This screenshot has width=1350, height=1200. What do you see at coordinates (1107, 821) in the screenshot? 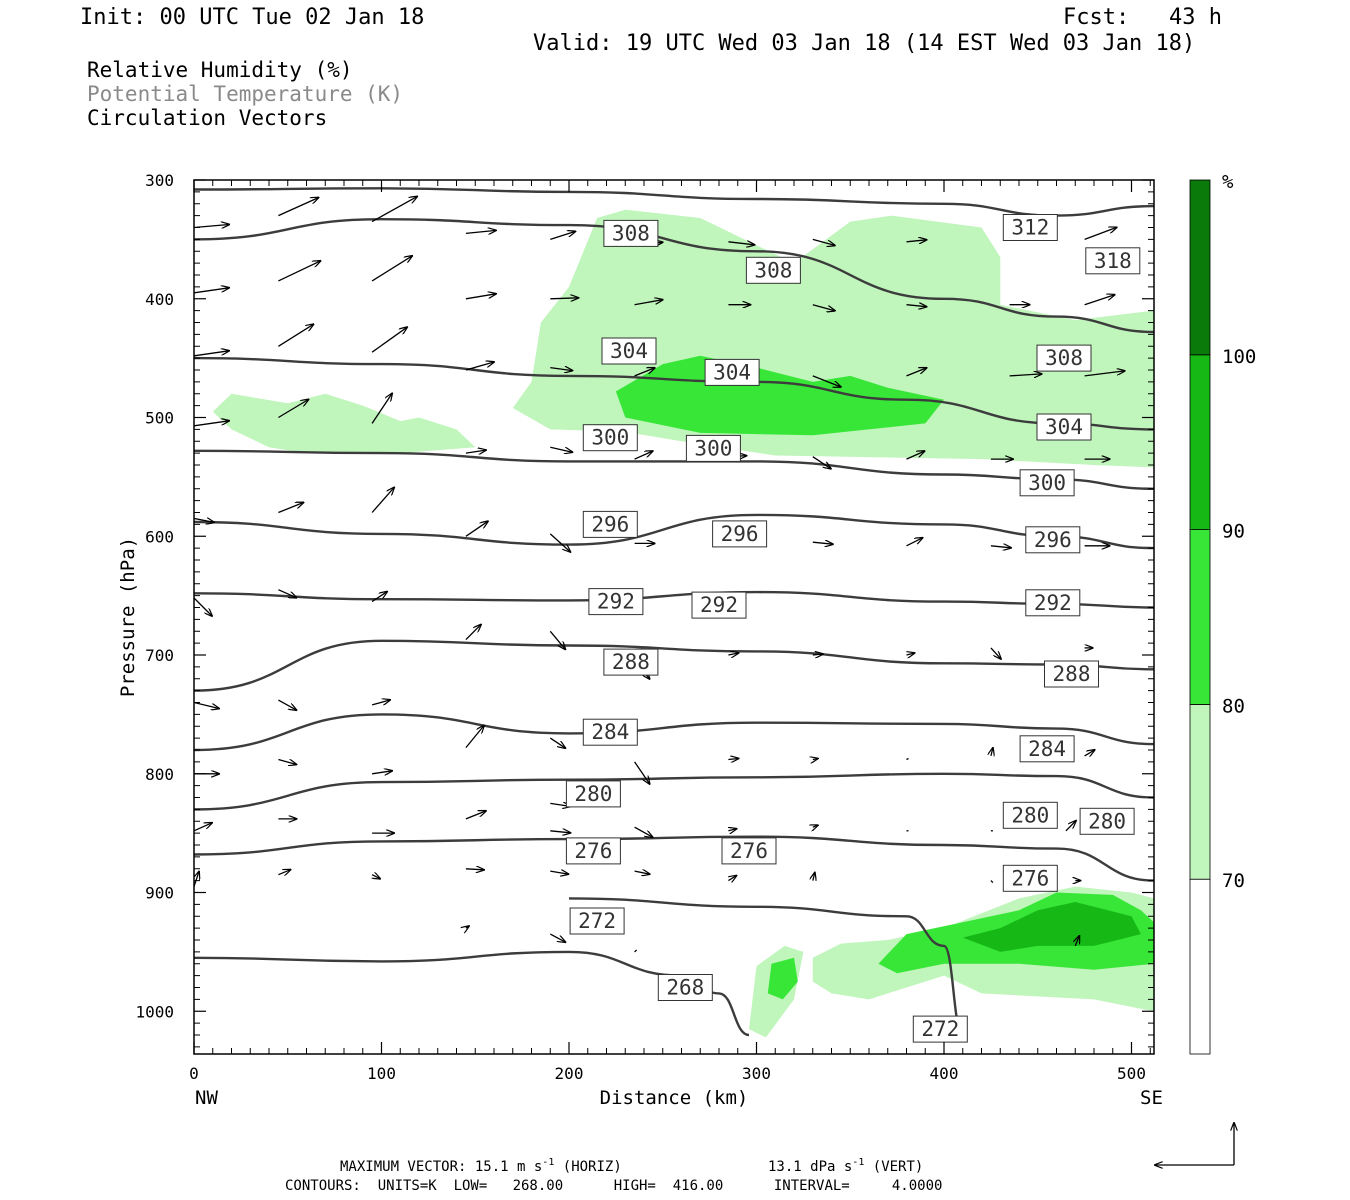
I see `contour-label-280: 280` at bounding box center [1107, 821].